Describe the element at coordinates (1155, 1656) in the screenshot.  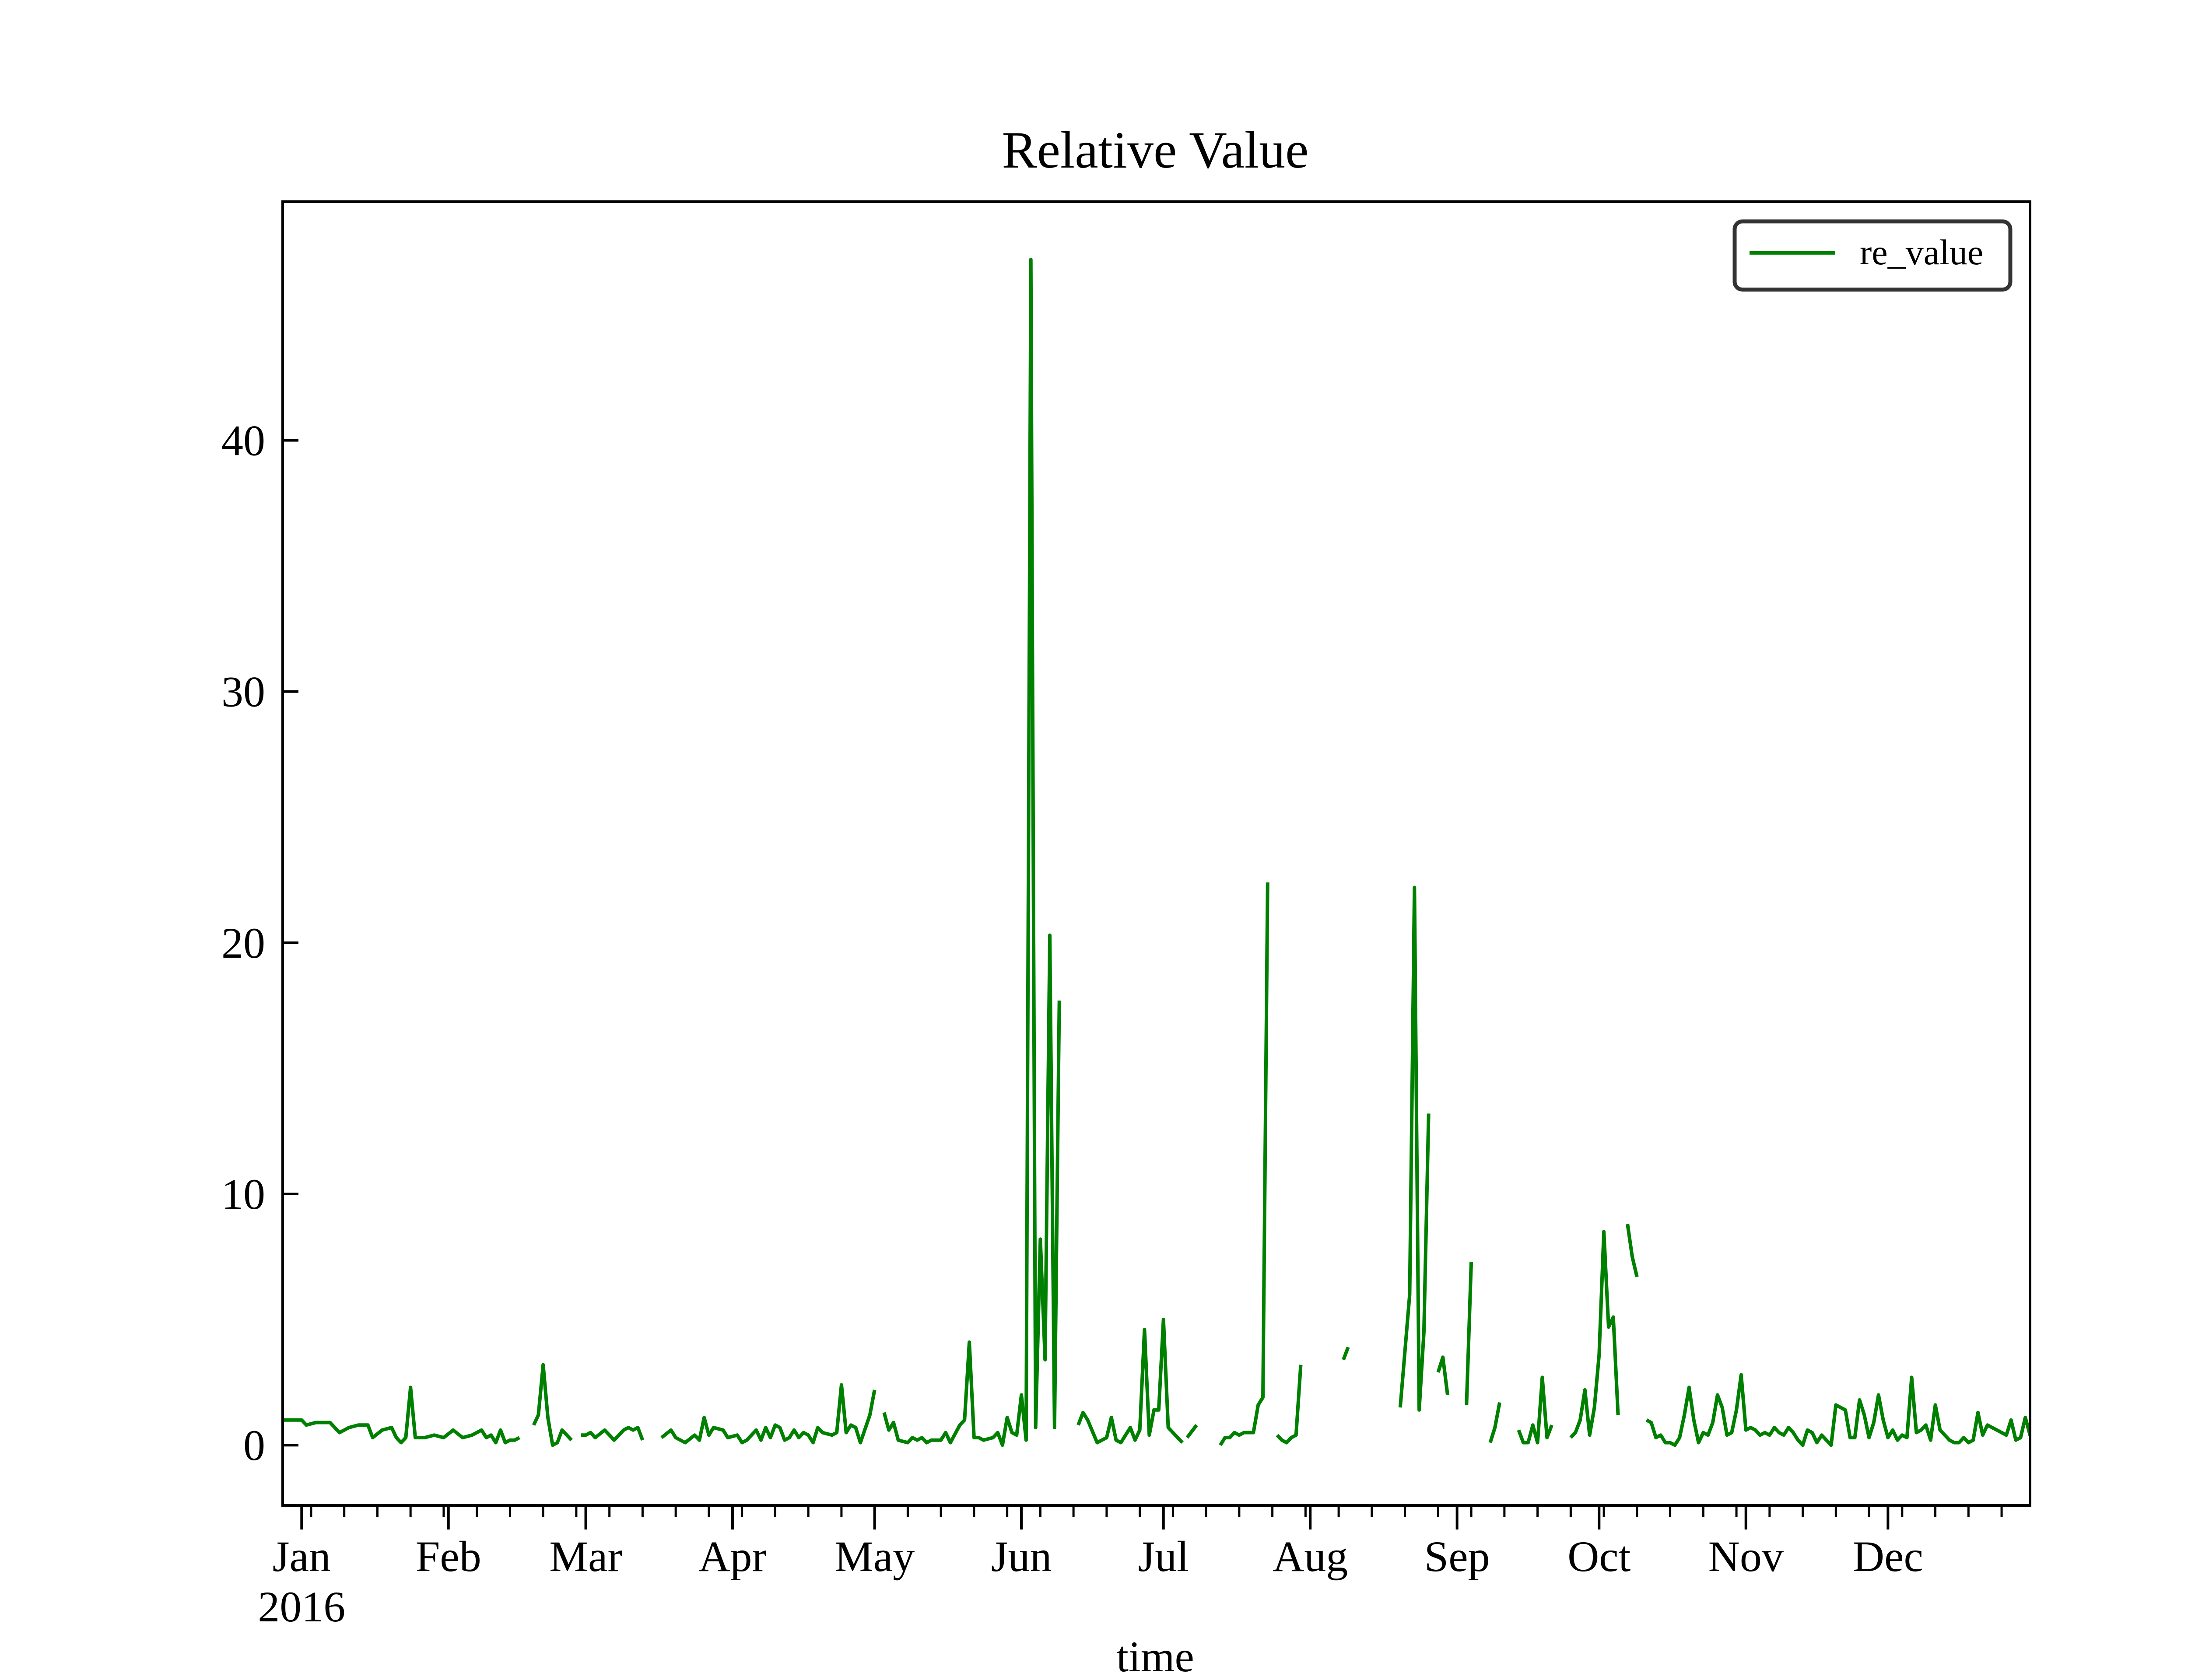
I see `x-axis-label: time` at that location.